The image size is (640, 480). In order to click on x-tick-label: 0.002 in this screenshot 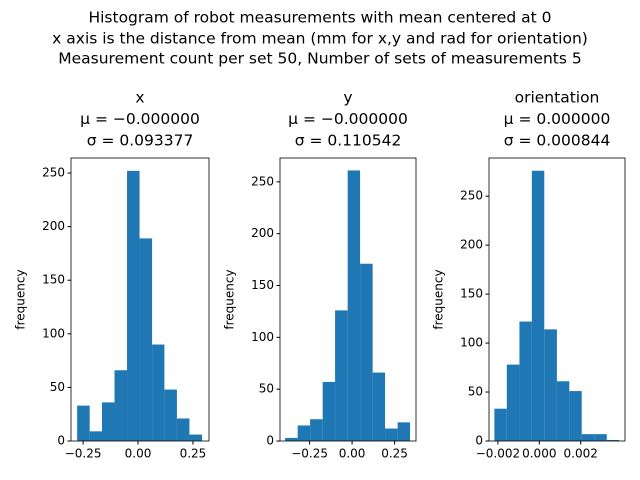, I will do `click(581, 454)`.